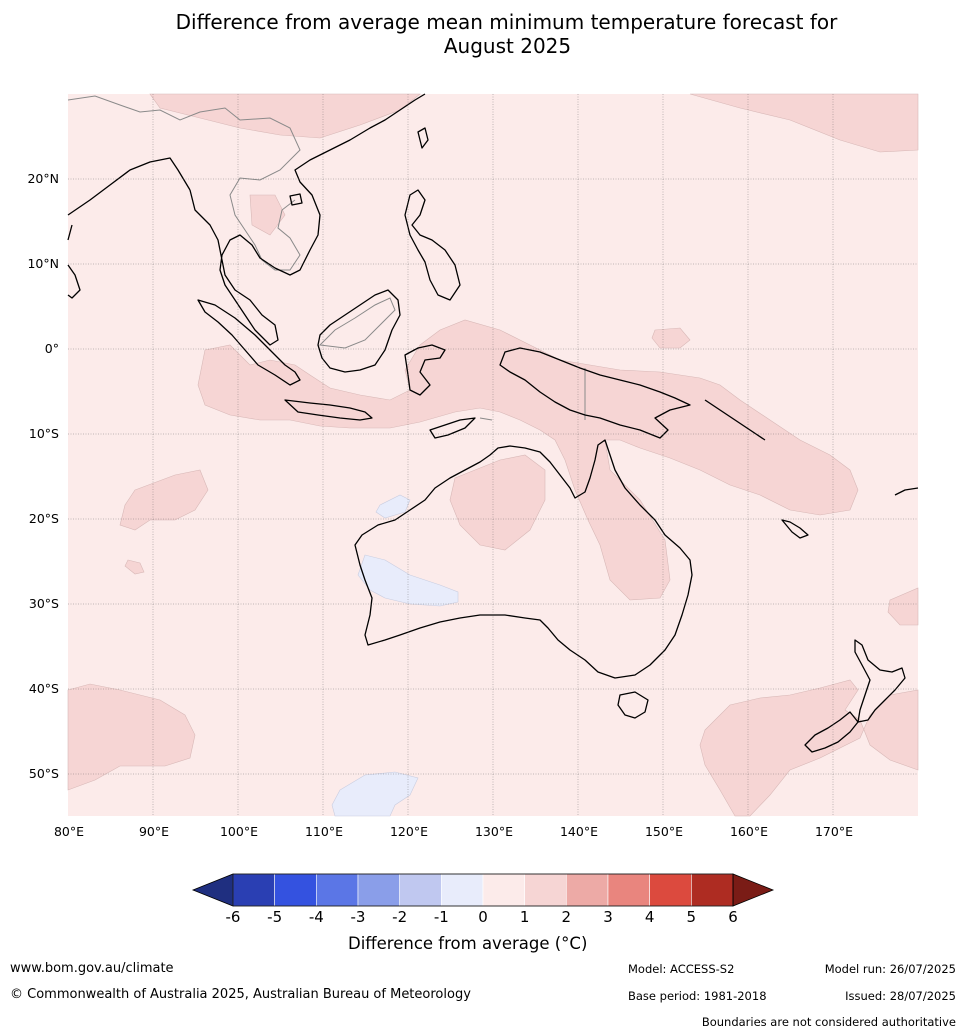 The image size is (965, 1035). Describe the element at coordinates (69, 831) in the screenshot. I see `lon-label: 80°E` at that location.